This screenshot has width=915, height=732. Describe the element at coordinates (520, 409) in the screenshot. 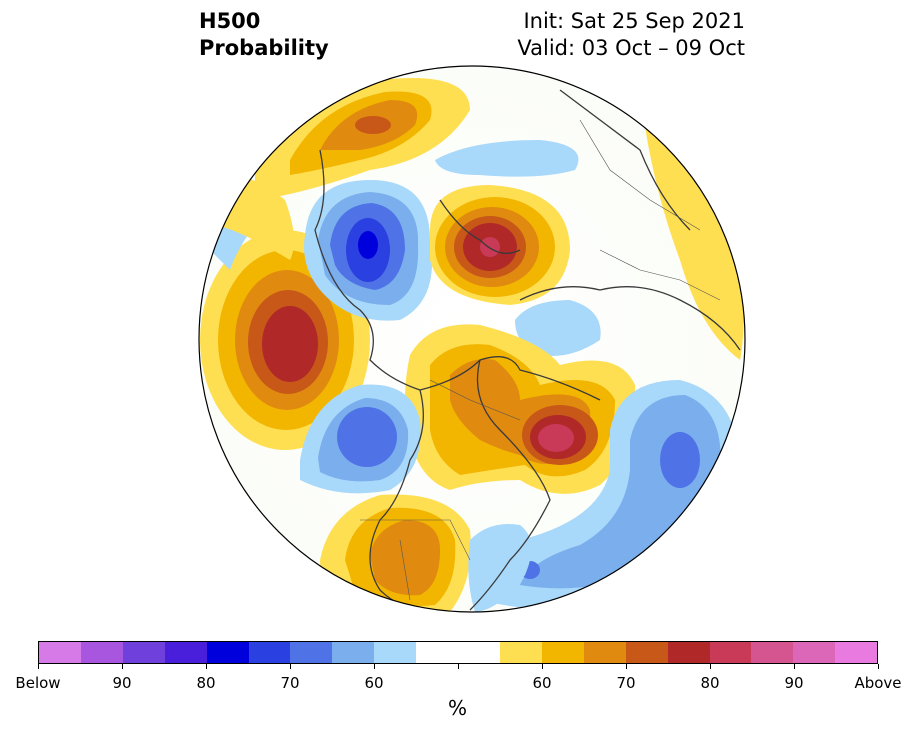

I see `anomaly-above-greenland` at that location.